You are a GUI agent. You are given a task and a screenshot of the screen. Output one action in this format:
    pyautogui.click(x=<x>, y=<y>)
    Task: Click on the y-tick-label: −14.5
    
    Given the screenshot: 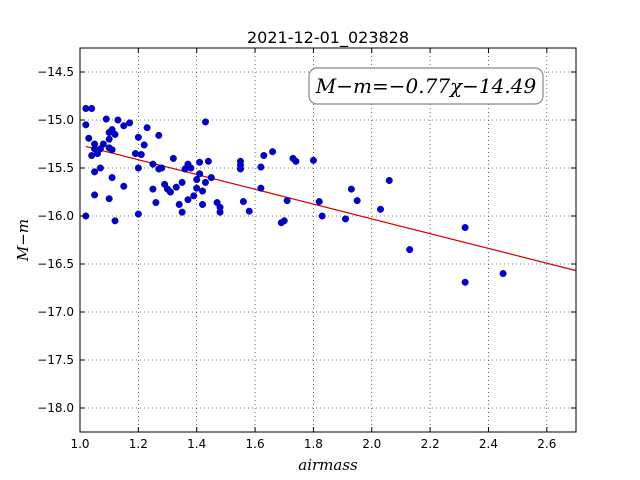 What is the action you would take?
    pyautogui.click(x=55, y=72)
    